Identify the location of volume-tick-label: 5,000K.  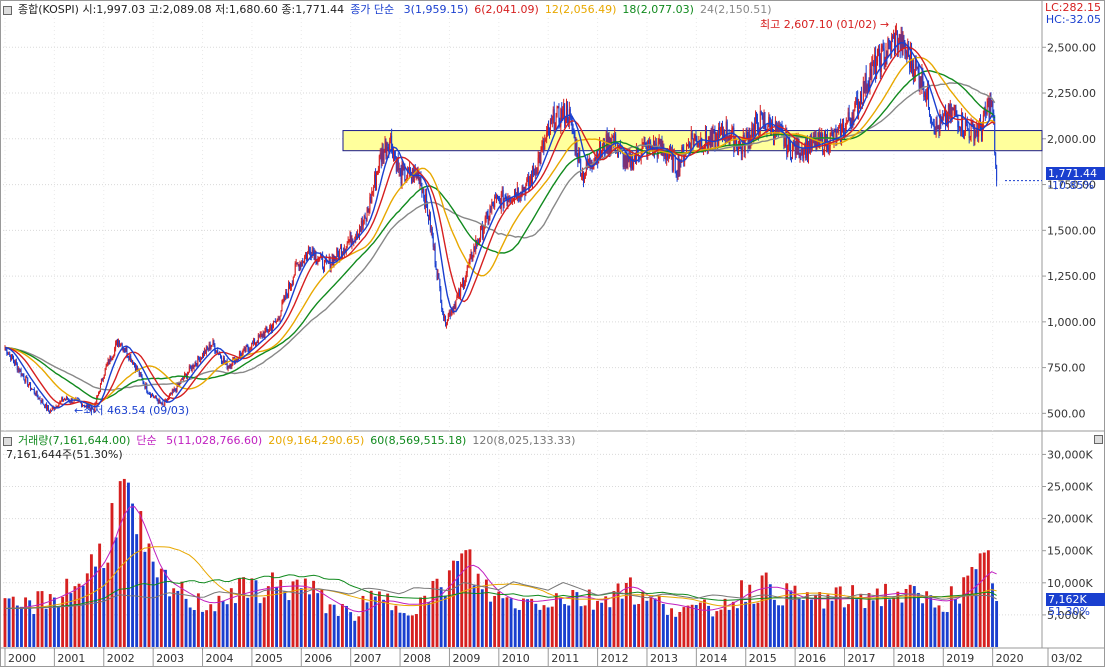
(1066, 615).